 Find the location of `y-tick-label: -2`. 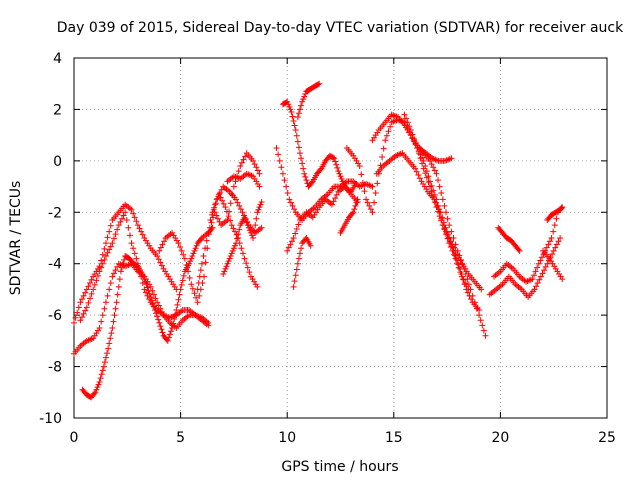

y-tick-label: -2 is located at coordinates (55, 213).